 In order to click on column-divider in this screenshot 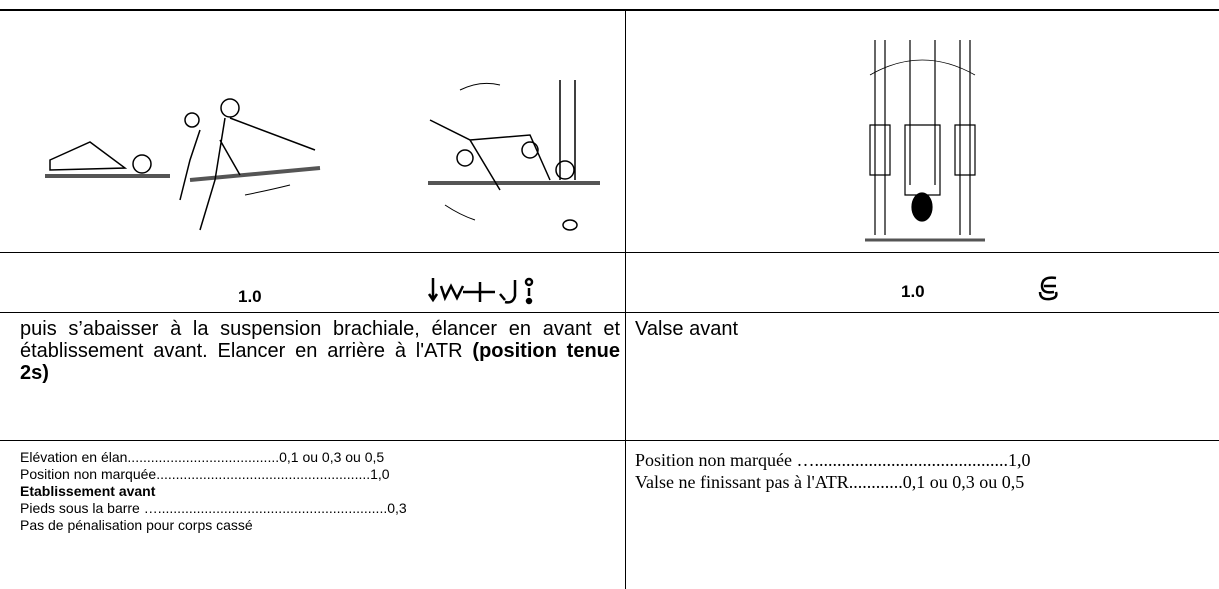, I will do `click(625, 299)`.